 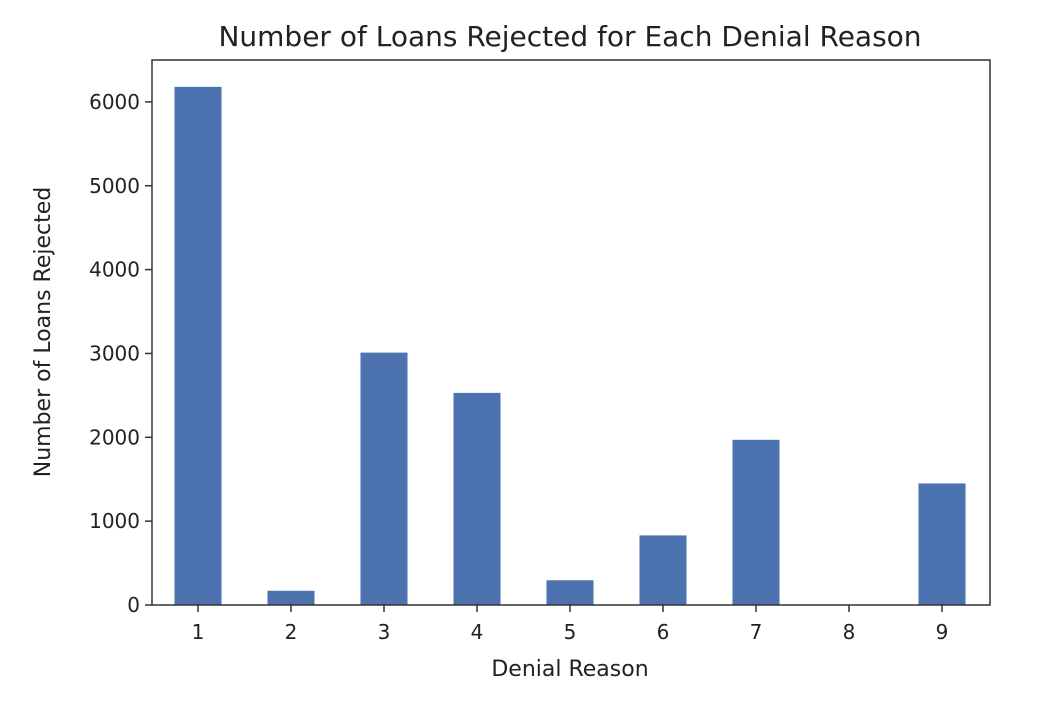 What do you see at coordinates (291, 632) in the screenshot?
I see `x-tick-label-2: 2` at bounding box center [291, 632].